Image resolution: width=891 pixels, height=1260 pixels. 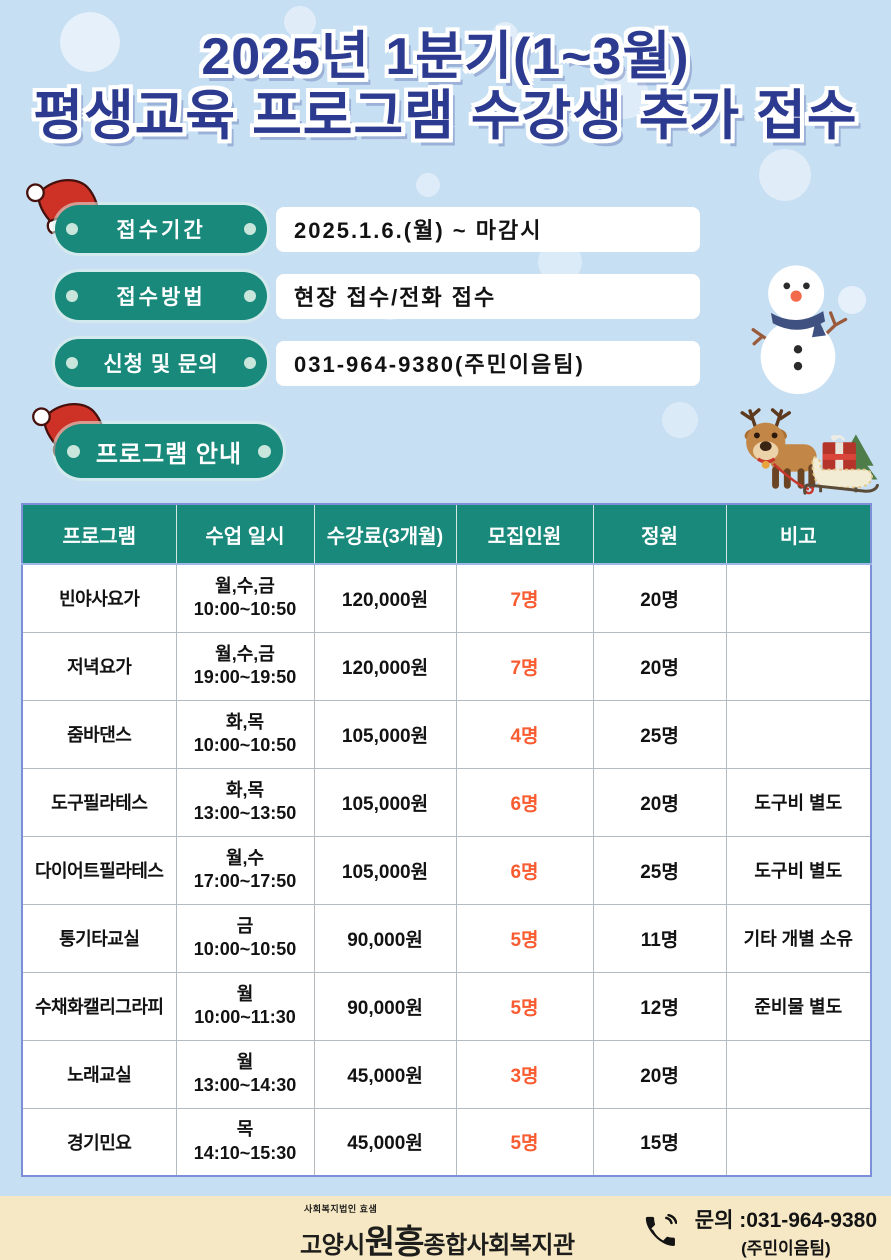 I want to click on cell-program: 줌바댄스, so click(x=99, y=734).